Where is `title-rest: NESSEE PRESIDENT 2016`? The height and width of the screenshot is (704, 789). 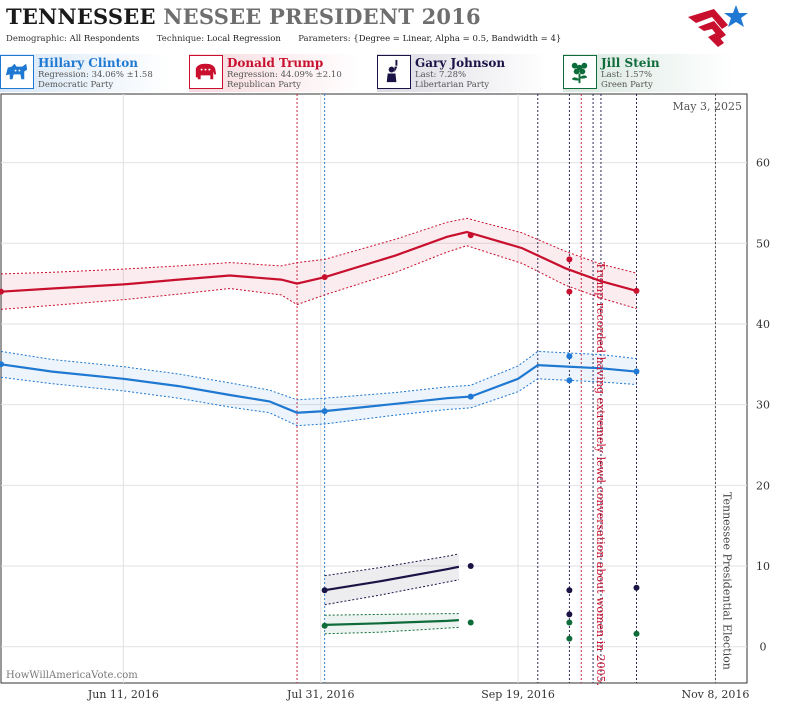
title-rest: NESSEE PRESIDENT 2016 is located at coordinates (322, 16).